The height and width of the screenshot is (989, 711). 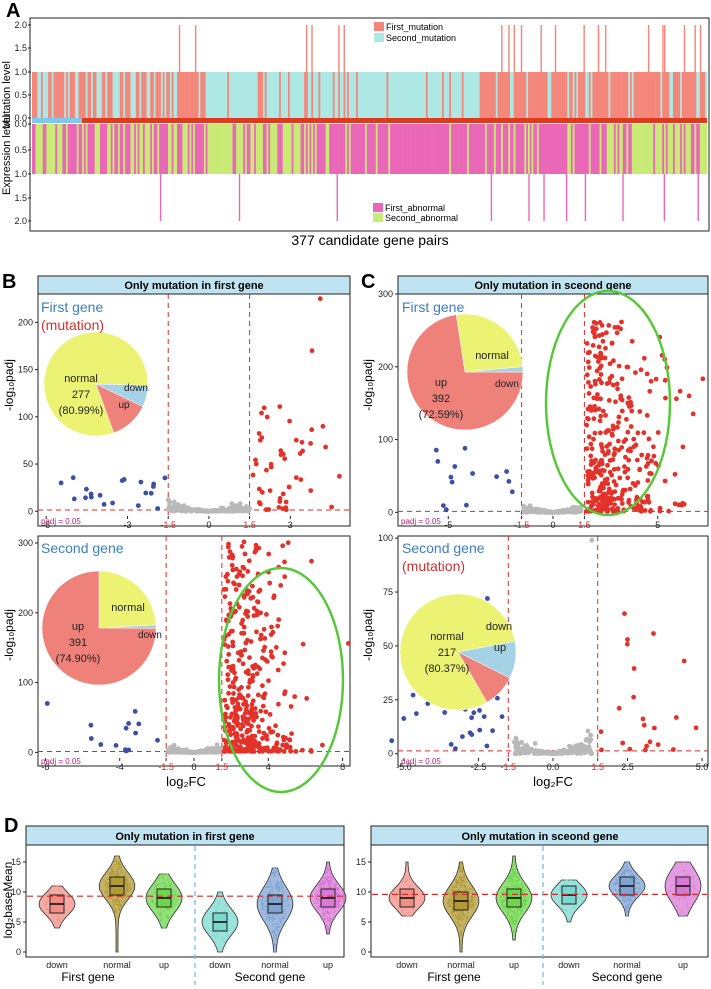 What do you see at coordinates (368, 282) in the screenshot?
I see `panel-c-label: C` at bounding box center [368, 282].